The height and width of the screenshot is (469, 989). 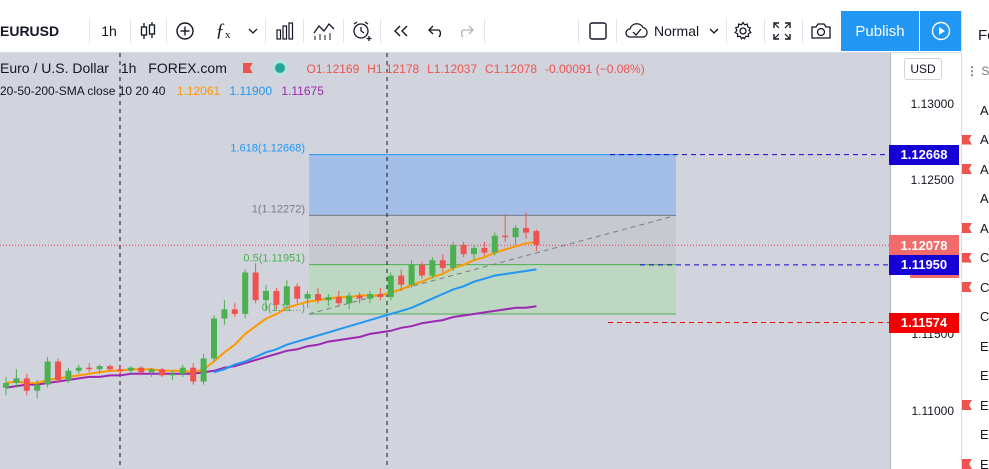 I want to click on fib-level-label: 1(1.12272), so click(x=278, y=209).